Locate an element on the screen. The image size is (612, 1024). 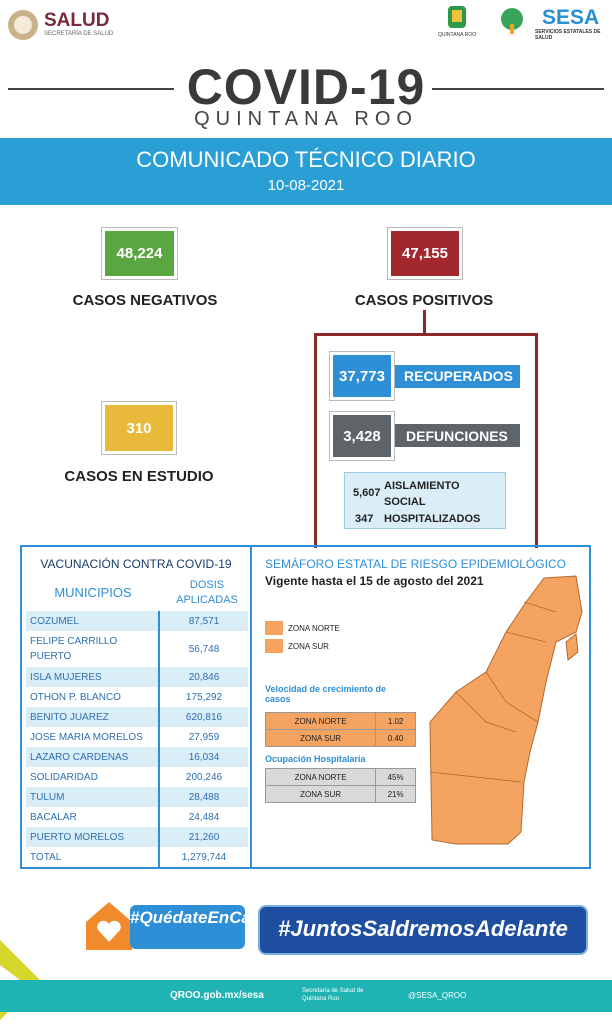
col-header: DOSIS APLICADAS is located at coordinates (207, 592).